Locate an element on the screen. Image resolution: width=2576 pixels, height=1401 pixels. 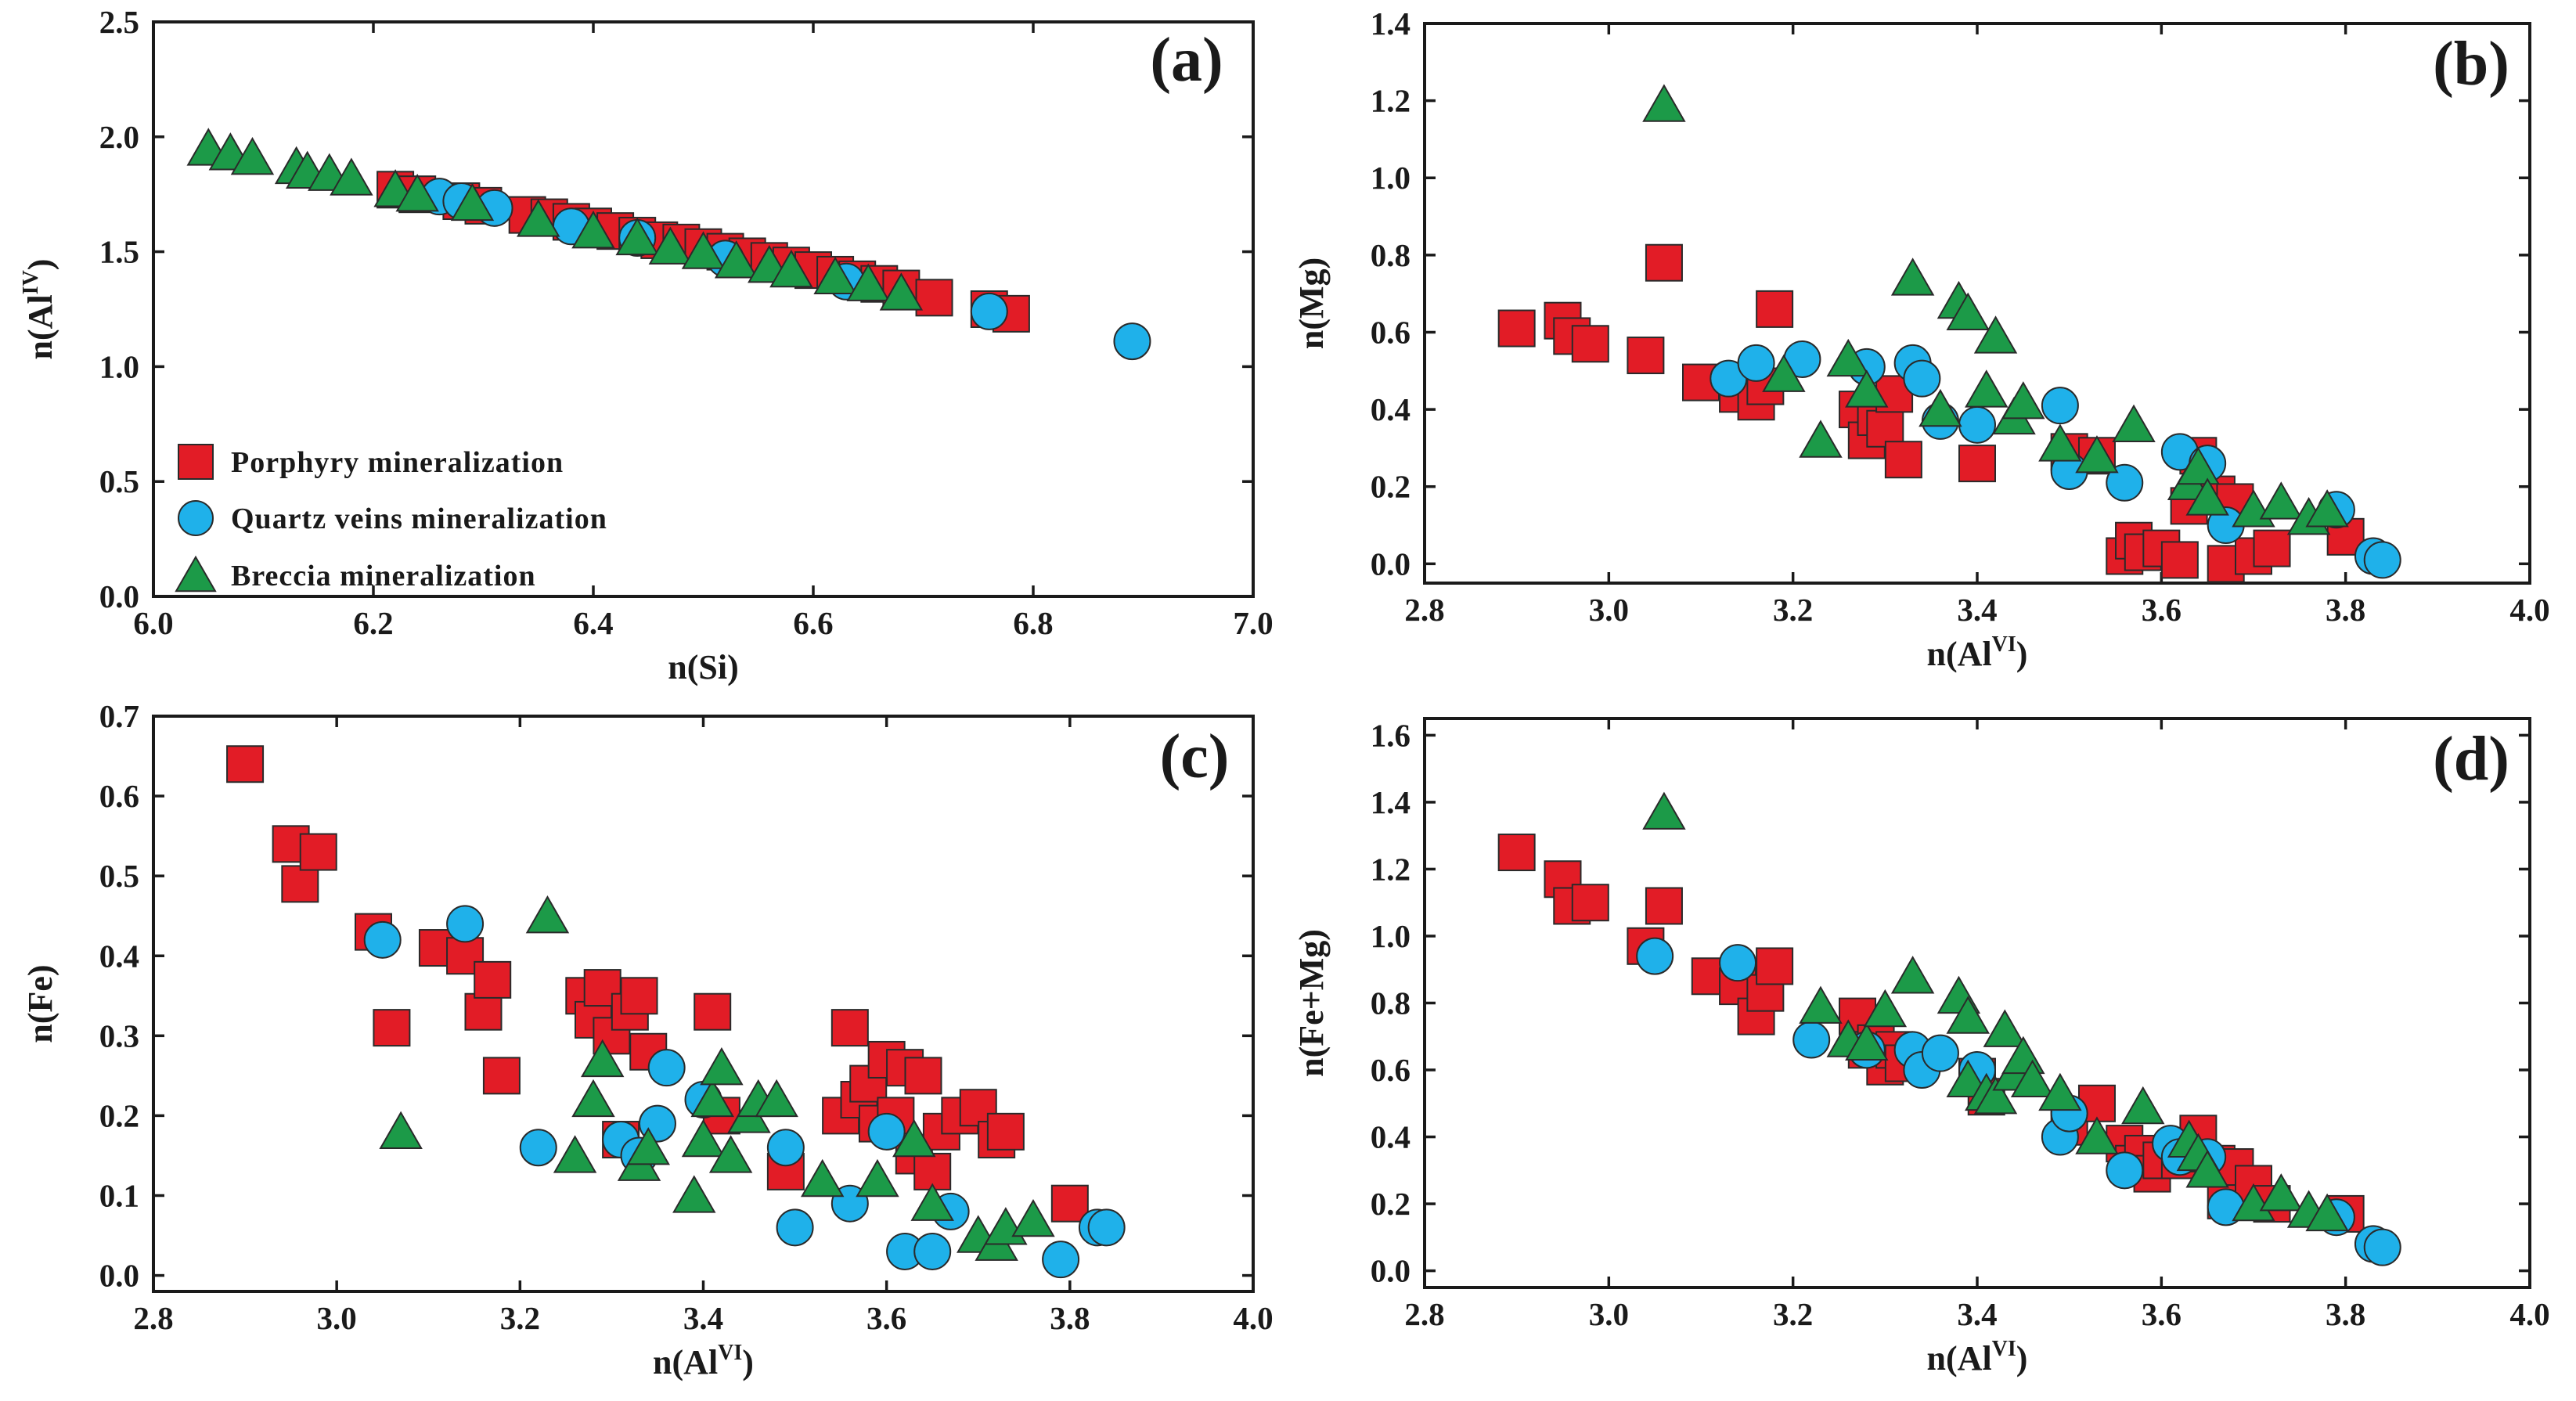
y-tick-label: 2.0 is located at coordinates (119, 137).